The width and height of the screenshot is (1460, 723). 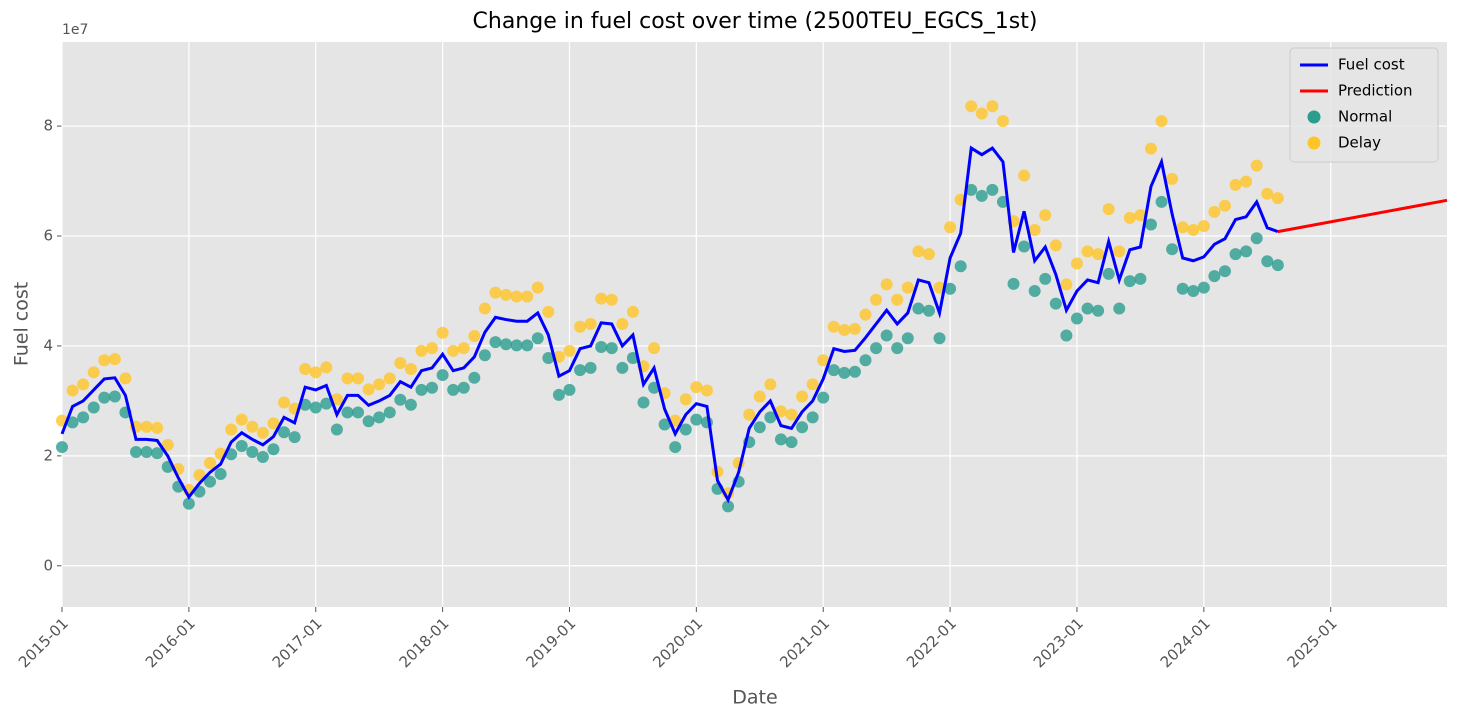 I want to click on legend-label: Delay, so click(x=1359, y=143).